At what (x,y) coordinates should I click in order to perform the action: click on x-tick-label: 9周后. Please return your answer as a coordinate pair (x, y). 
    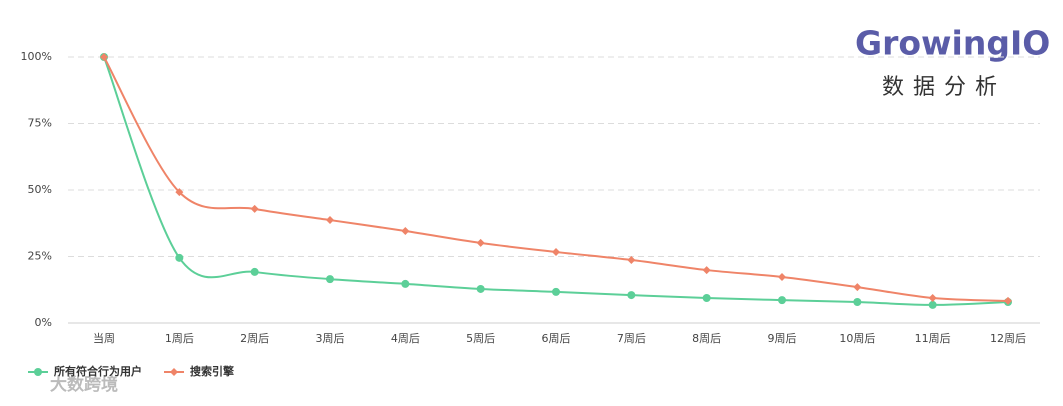
    Looking at the image, I should click on (782, 338).